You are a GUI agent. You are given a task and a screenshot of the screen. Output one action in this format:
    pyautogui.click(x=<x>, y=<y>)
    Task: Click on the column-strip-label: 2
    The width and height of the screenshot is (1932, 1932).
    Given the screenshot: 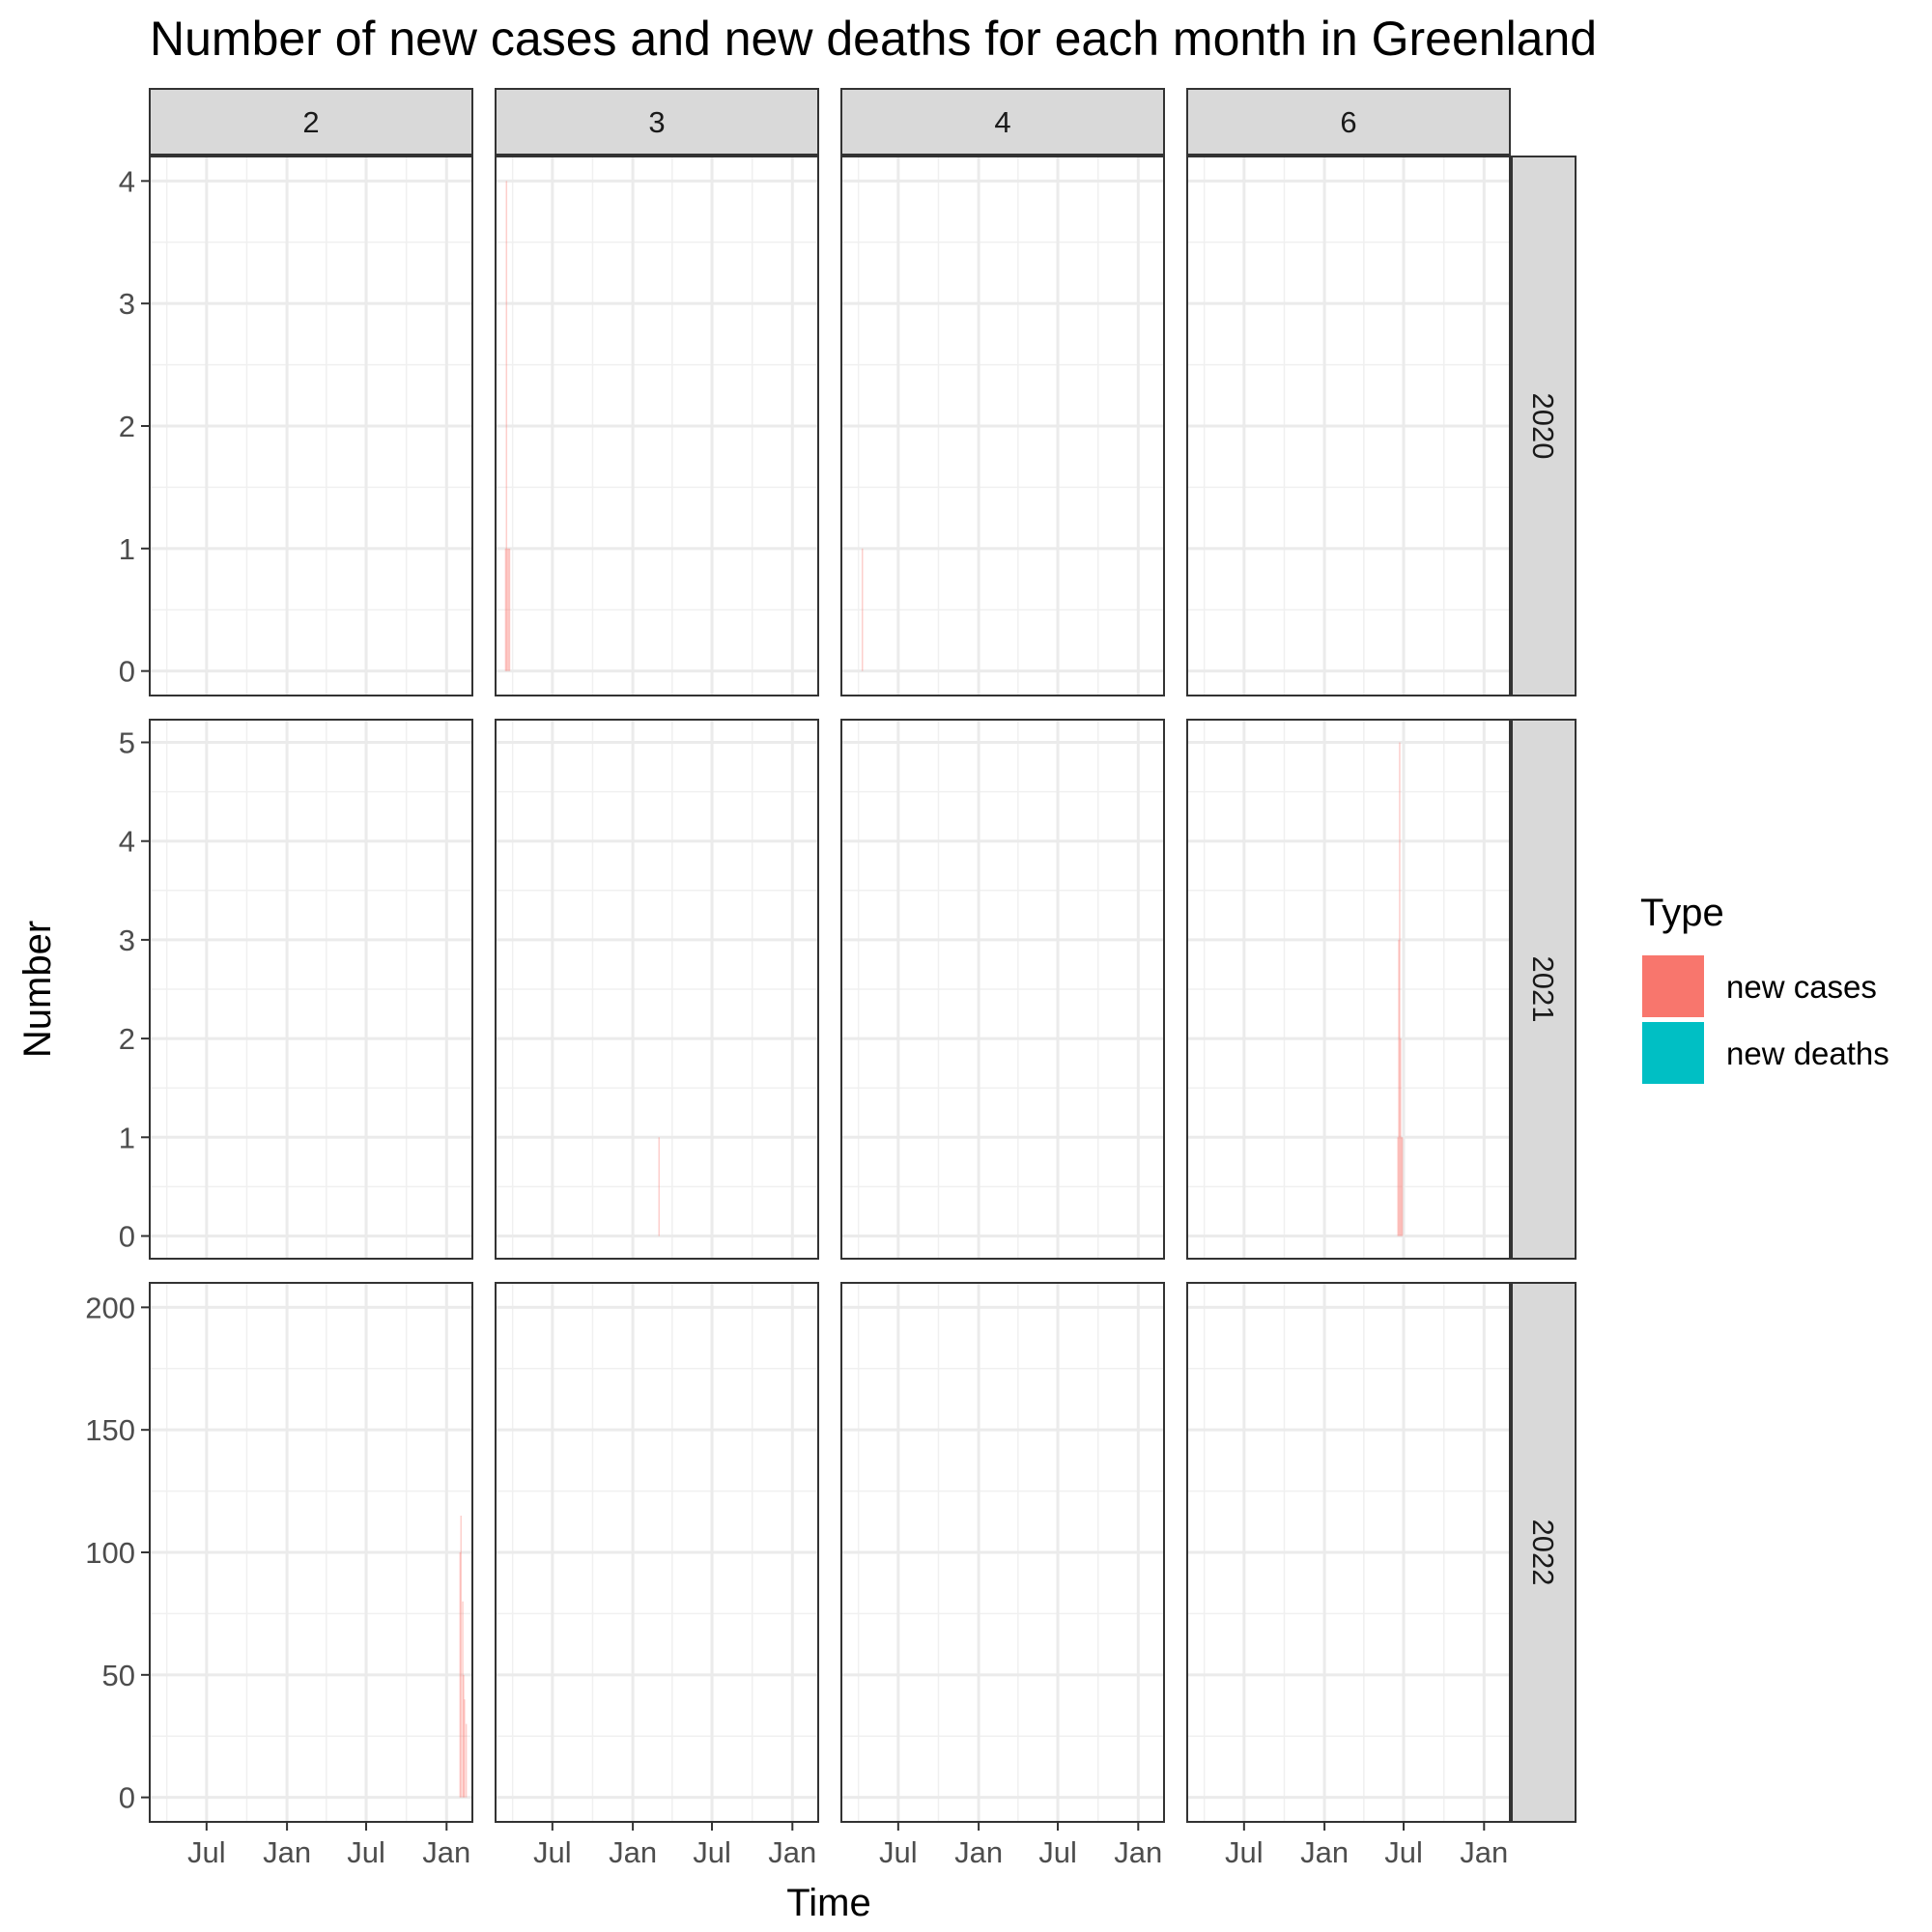 What is the action you would take?
    pyautogui.click(x=310, y=122)
    